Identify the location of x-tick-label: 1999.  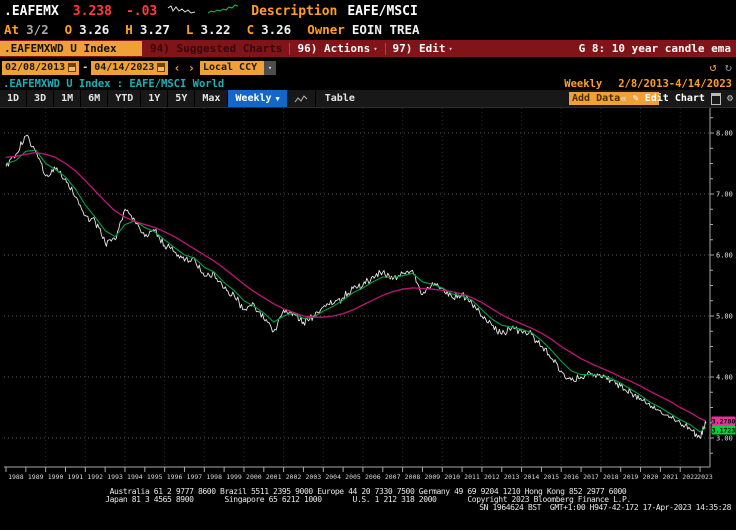
(234, 477).